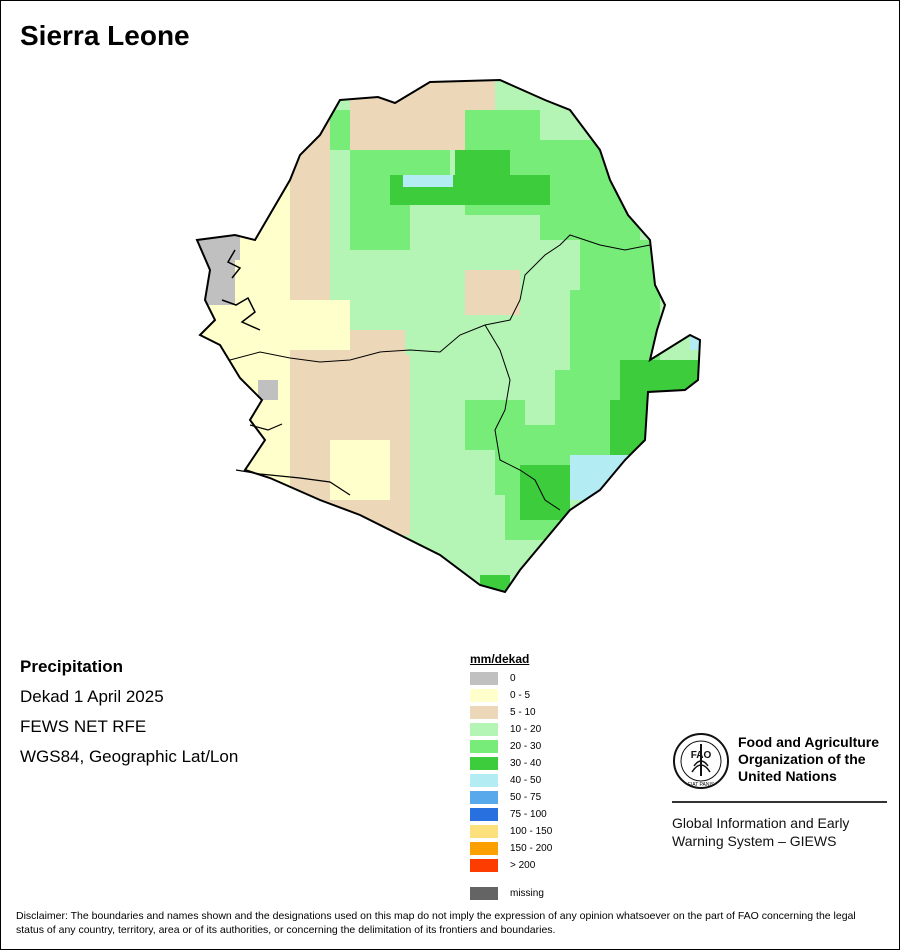 The width and height of the screenshot is (900, 950). What do you see at coordinates (129, 756) in the screenshot?
I see `projection-label: WGS84, Geographic Lat/Lon` at bounding box center [129, 756].